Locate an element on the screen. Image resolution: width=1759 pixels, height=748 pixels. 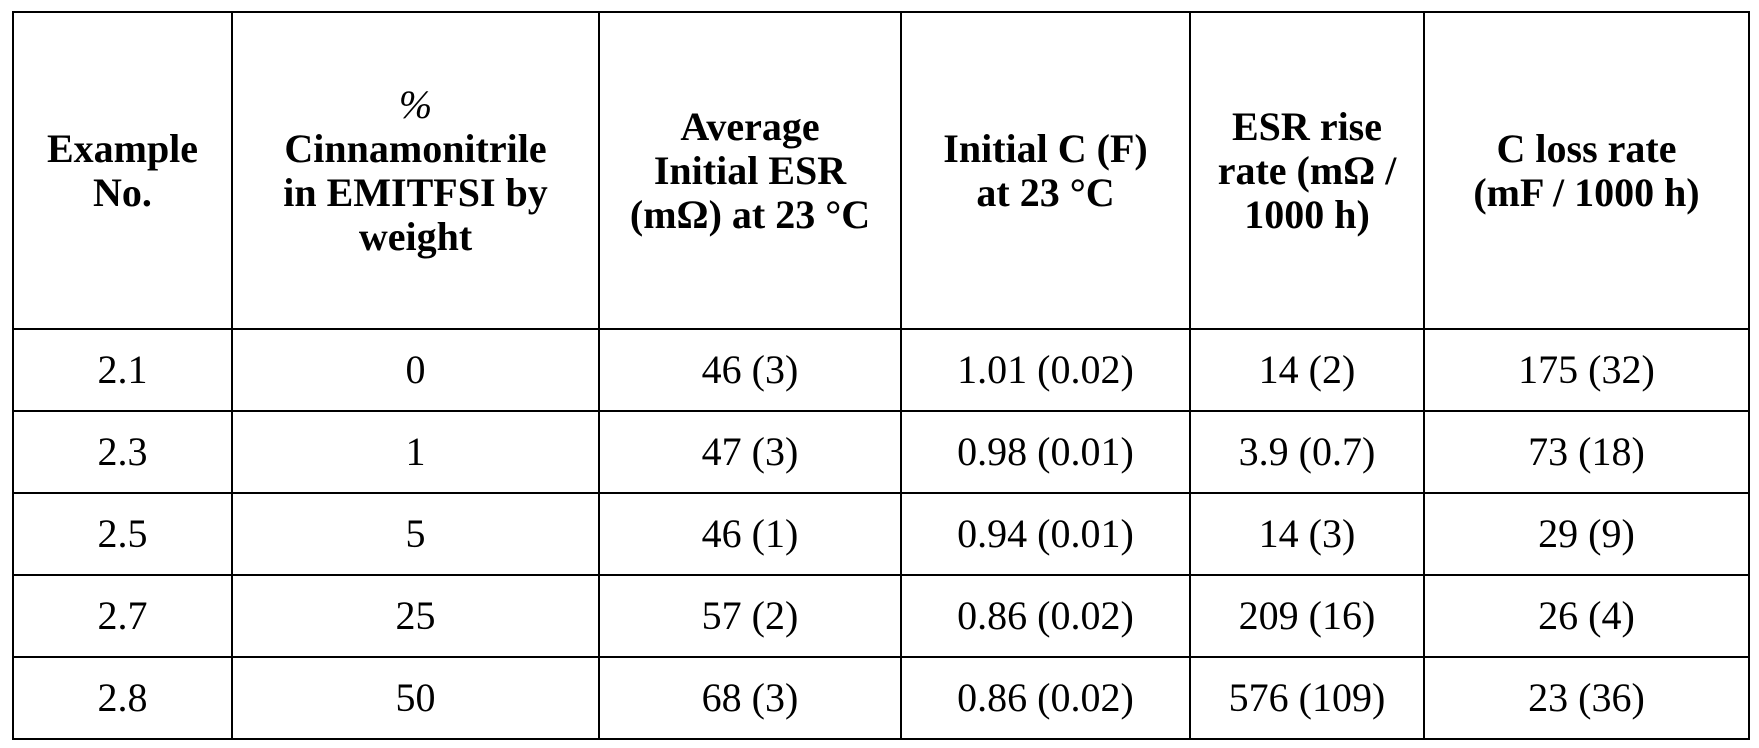
header-line: 1000 h) is located at coordinates (1307, 215).